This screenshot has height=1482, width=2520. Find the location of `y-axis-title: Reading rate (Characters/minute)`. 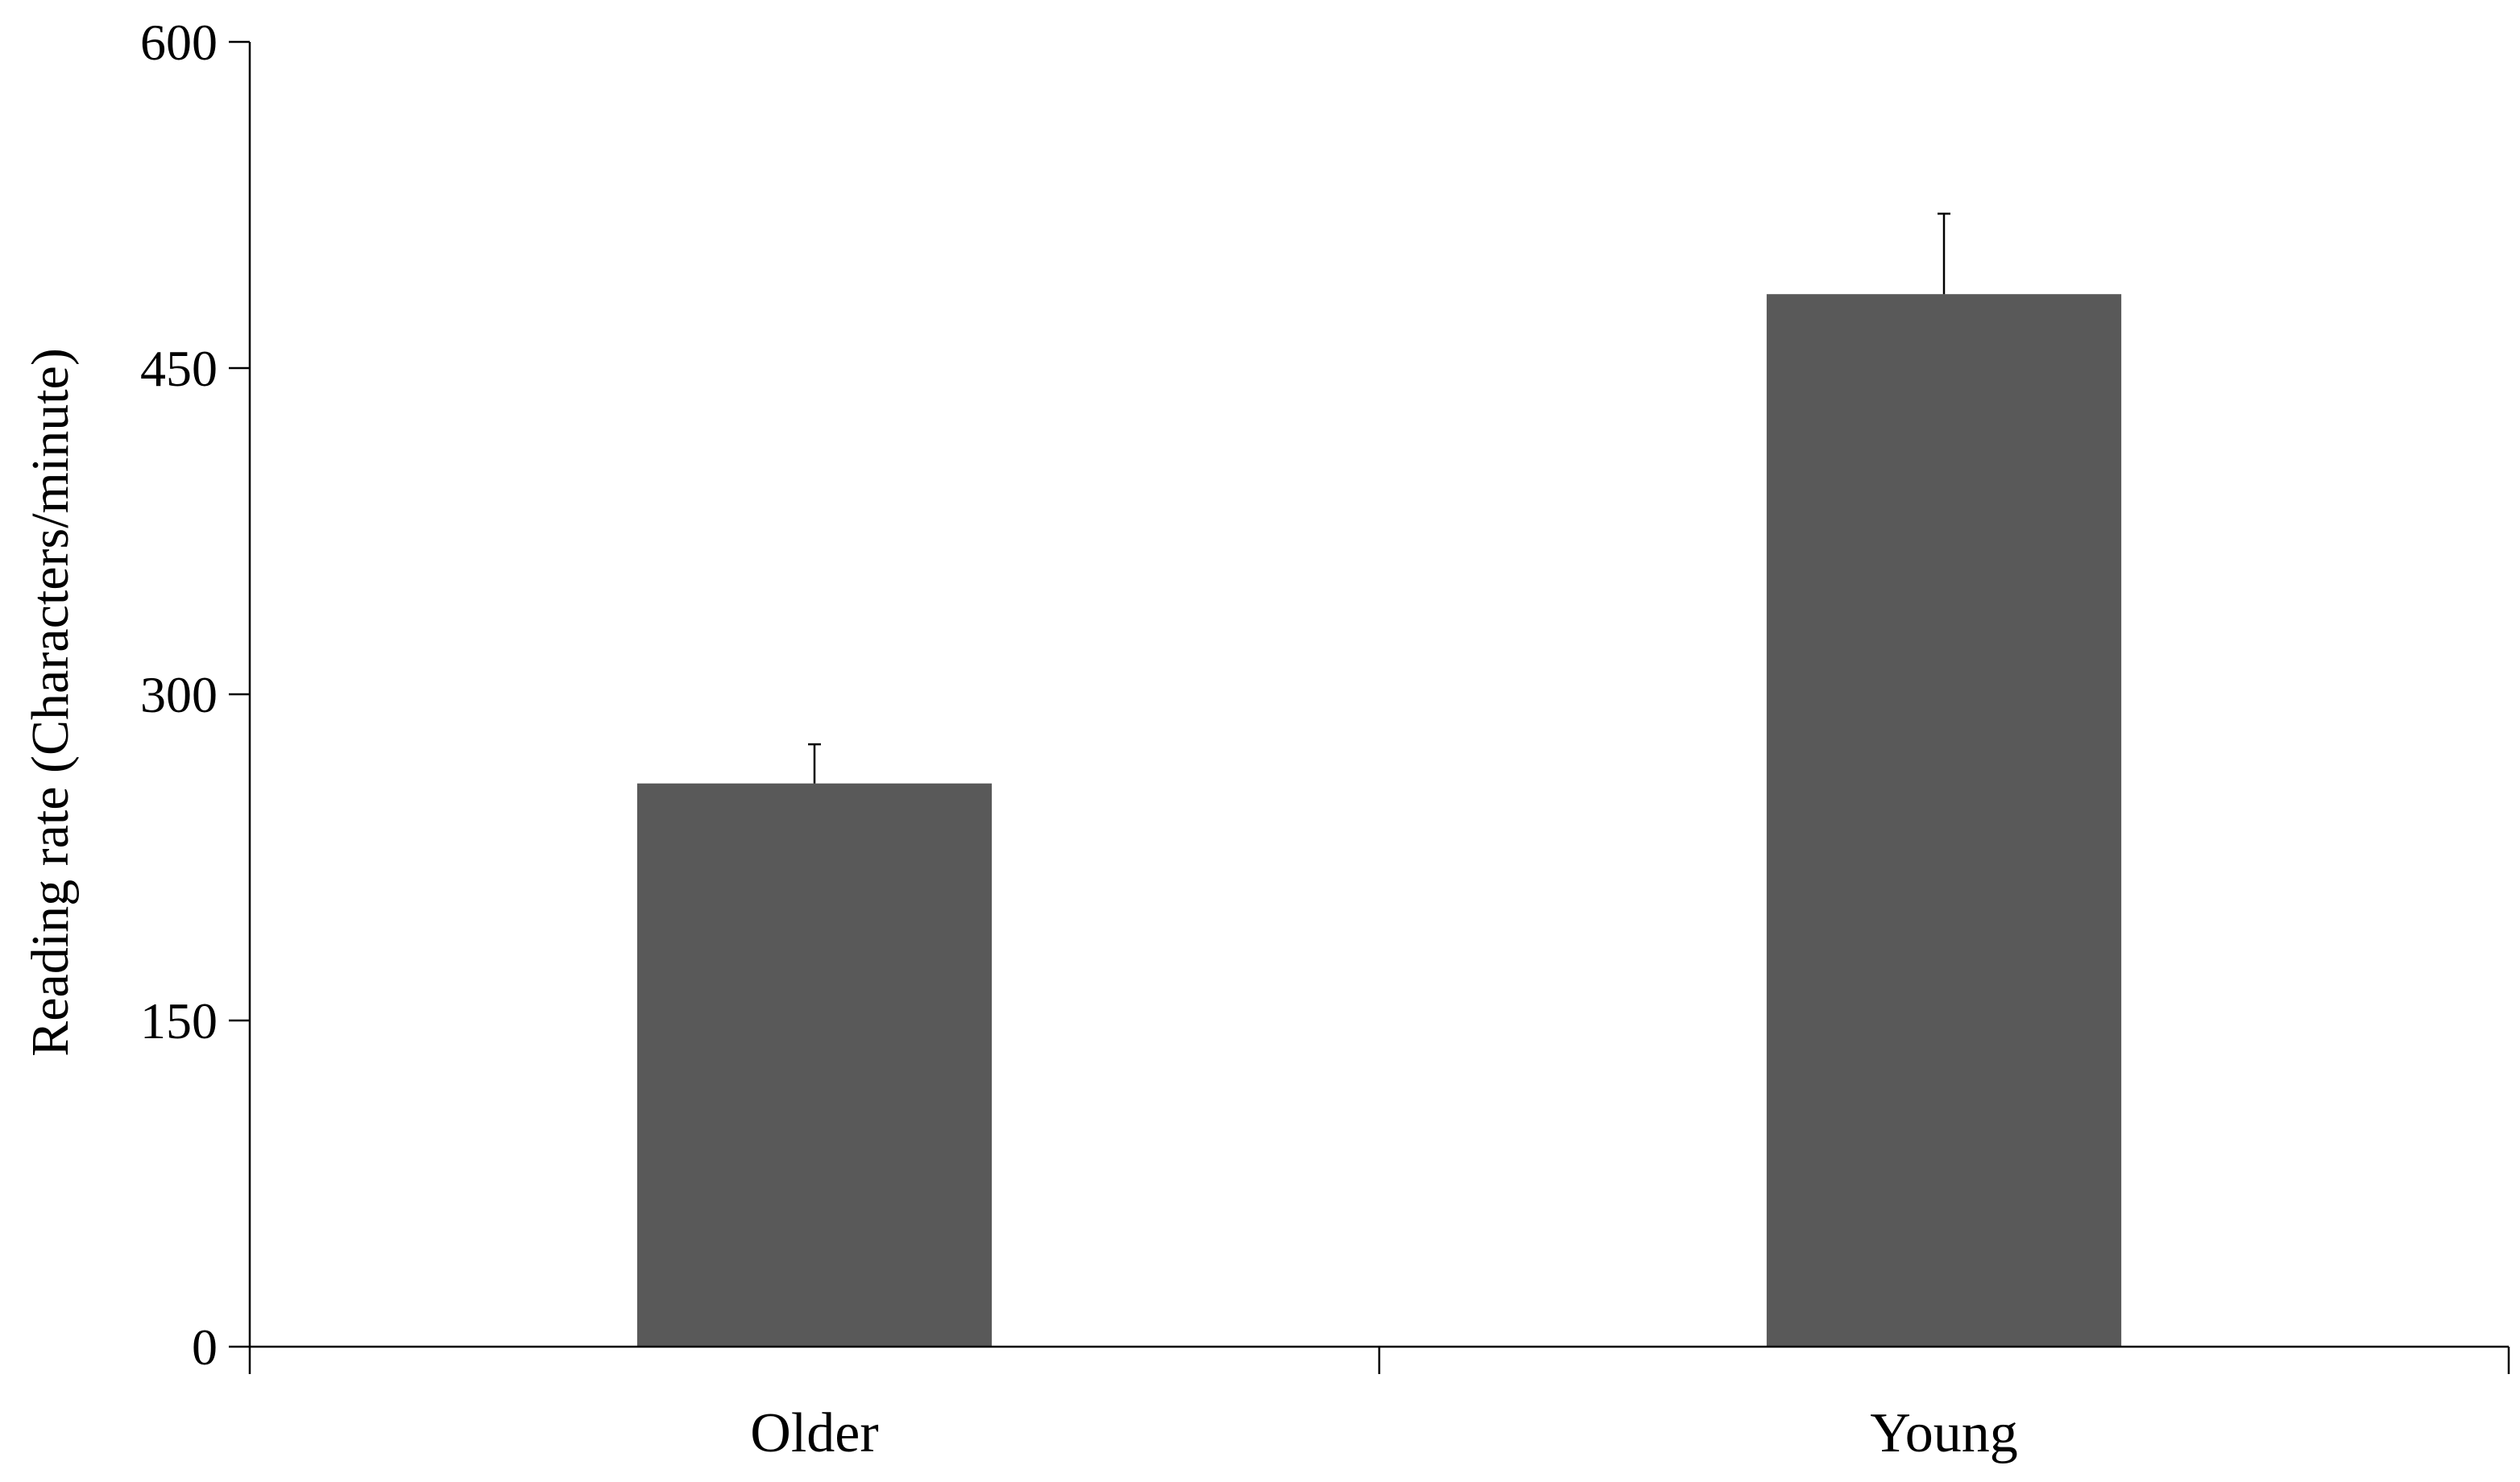

y-axis-title: Reading rate (Characters/minute) is located at coordinates (50, 702).